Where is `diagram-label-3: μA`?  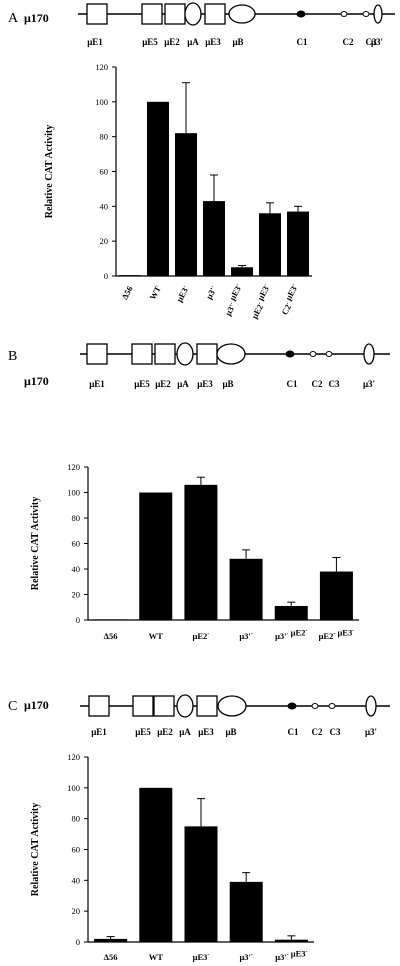
diagram-label-3: μA is located at coordinates (183, 384).